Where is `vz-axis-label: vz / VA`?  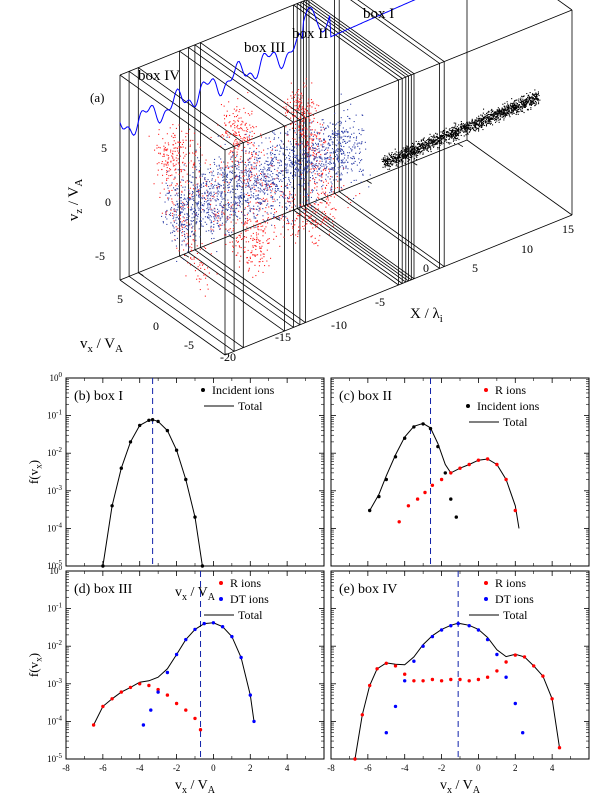
vz-axis-label: vz / VA is located at coordinates (75, 200).